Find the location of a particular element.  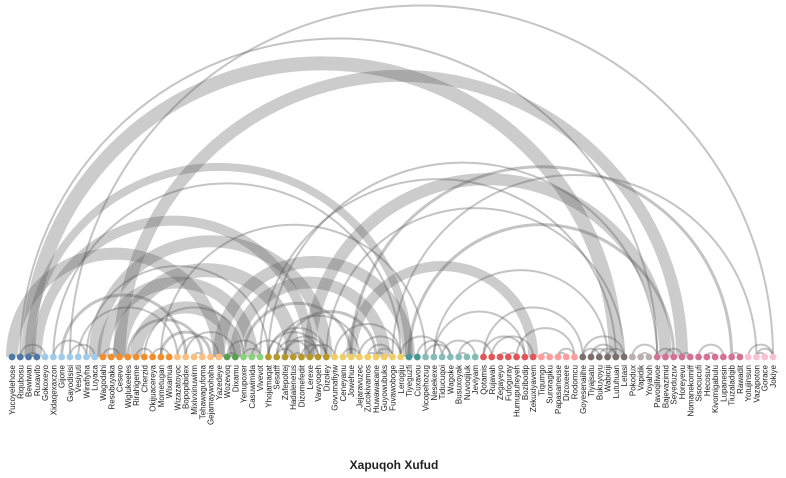

node-tiducuqoi is located at coordinates (442, 357).